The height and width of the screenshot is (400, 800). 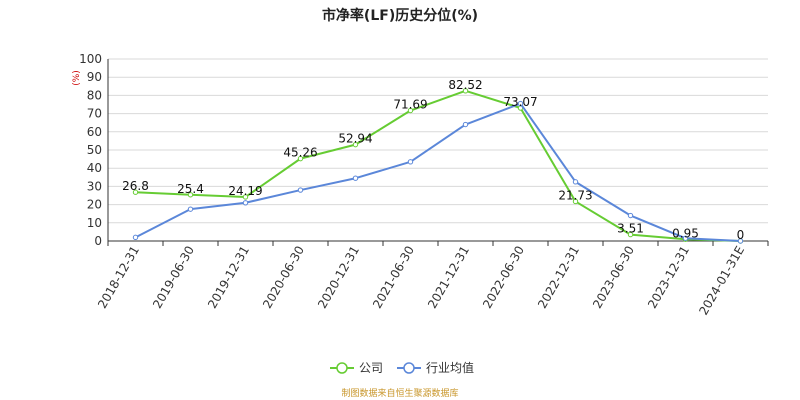 I want to click on x-tick-label-7: 2022-06-30, so click(x=503, y=277).